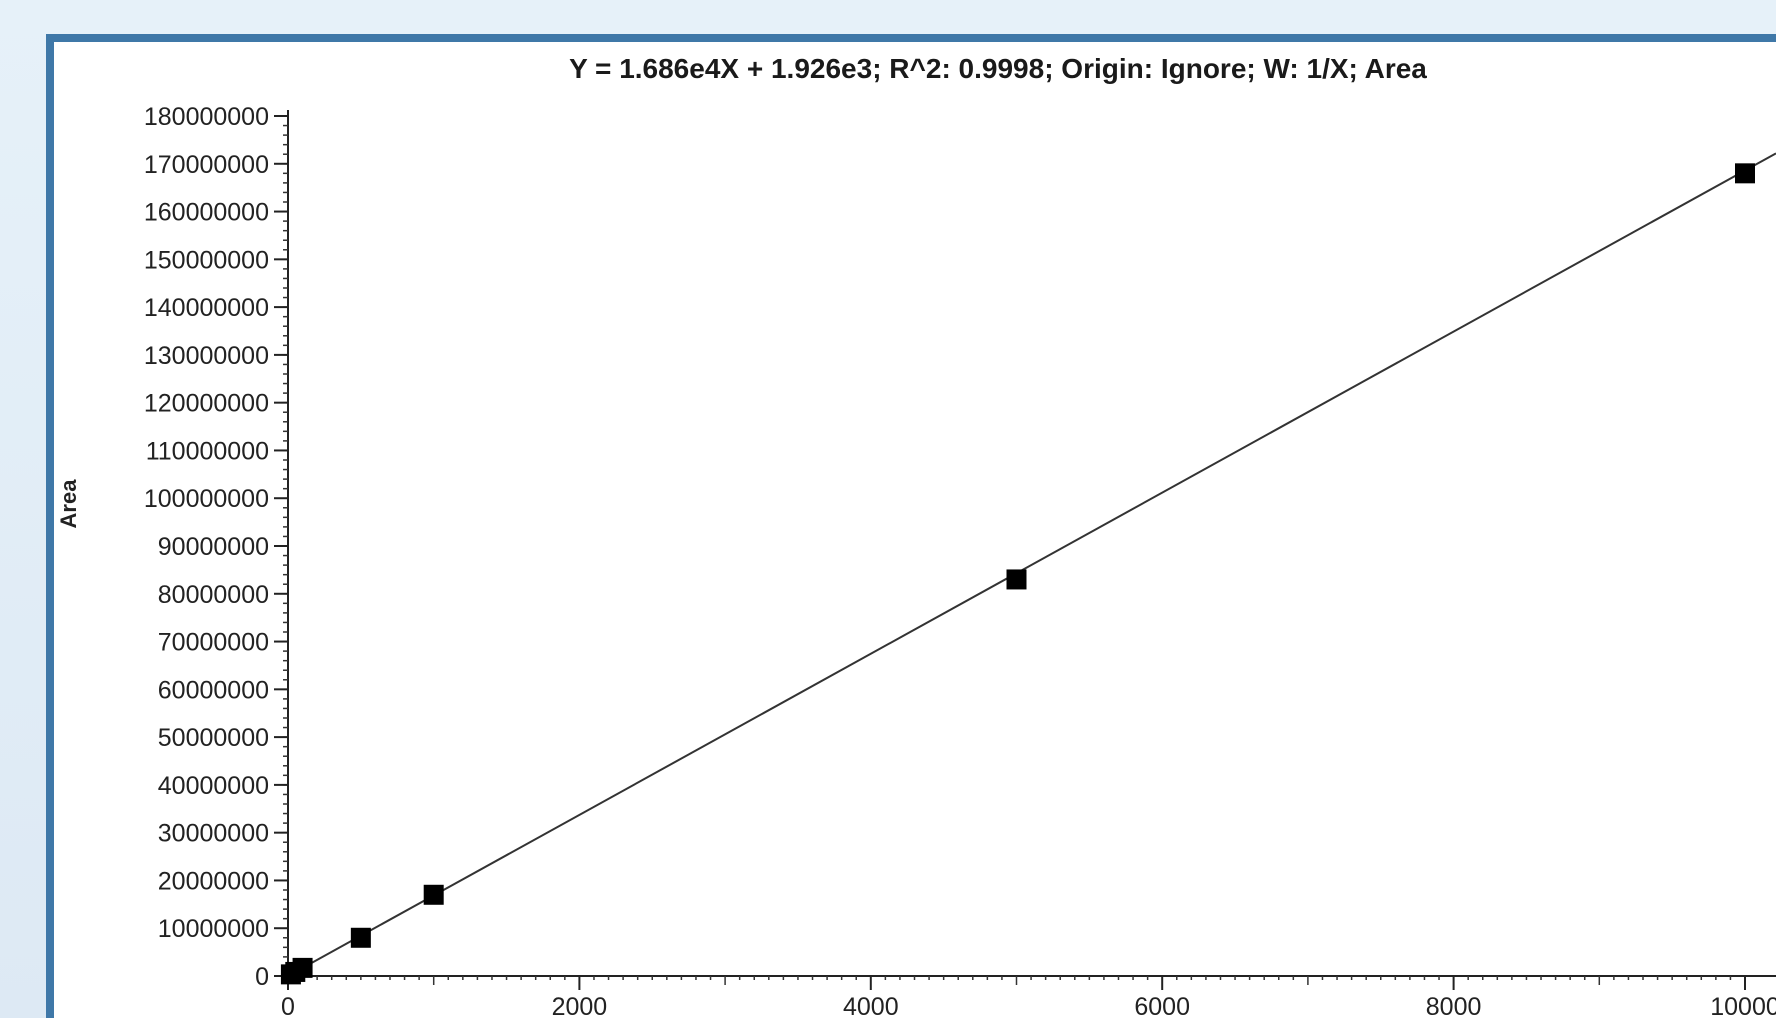 The image size is (1776, 1018). What do you see at coordinates (213, 881) in the screenshot?
I see `y-tick-label: 20000000` at bounding box center [213, 881].